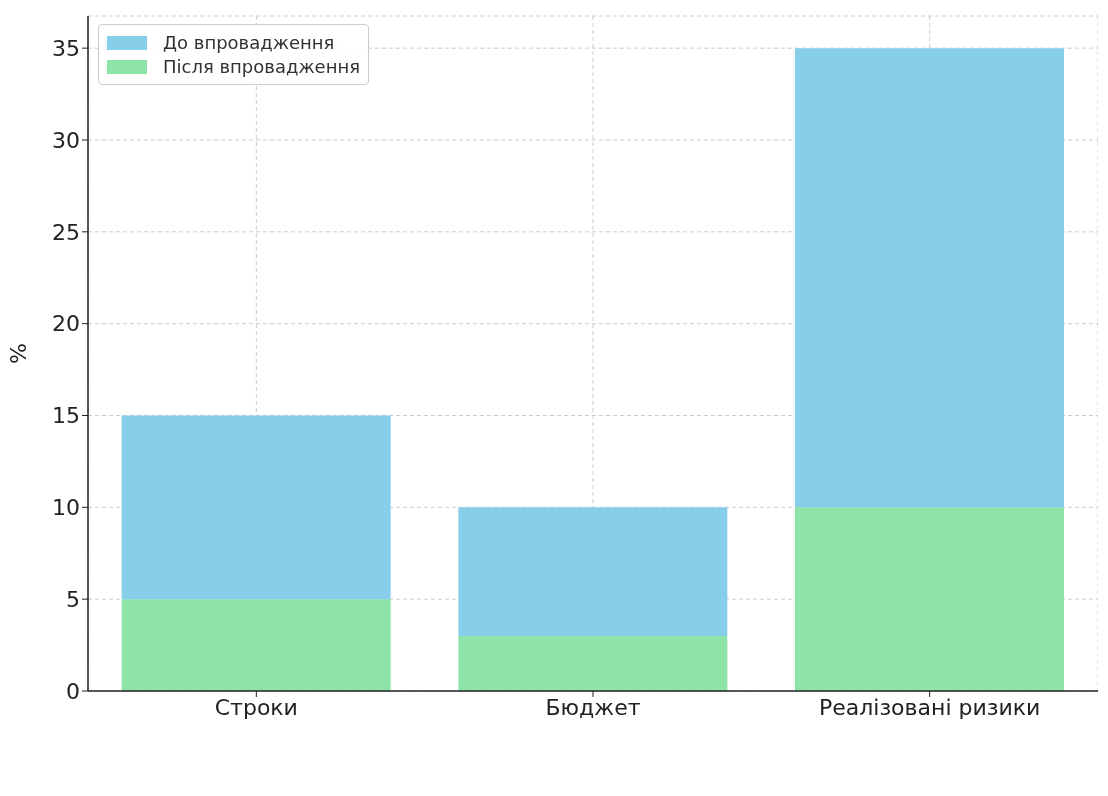  Describe the element at coordinates (262, 66) in the screenshot. I see `legend-label: Після впровадження` at that location.